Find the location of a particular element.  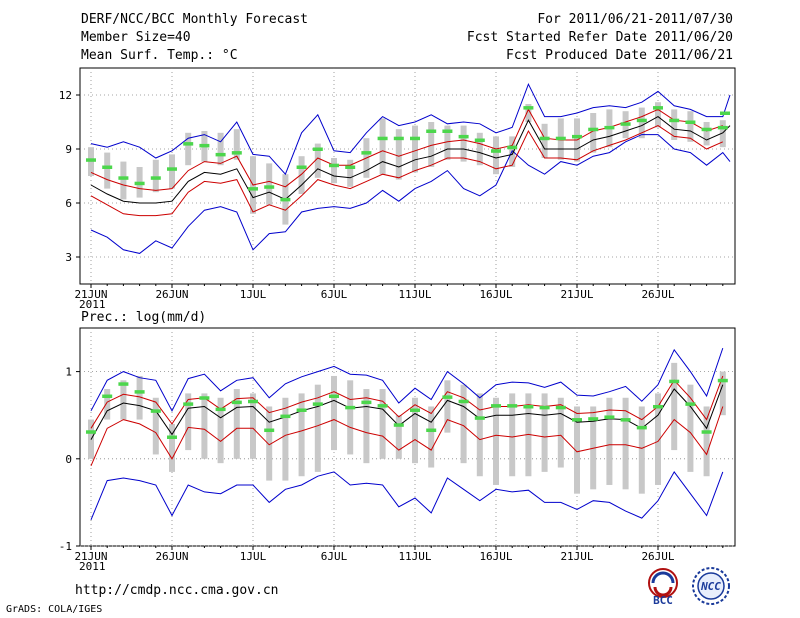

temperature-xtick-label: 21JUN is located at coordinates (90, 294).